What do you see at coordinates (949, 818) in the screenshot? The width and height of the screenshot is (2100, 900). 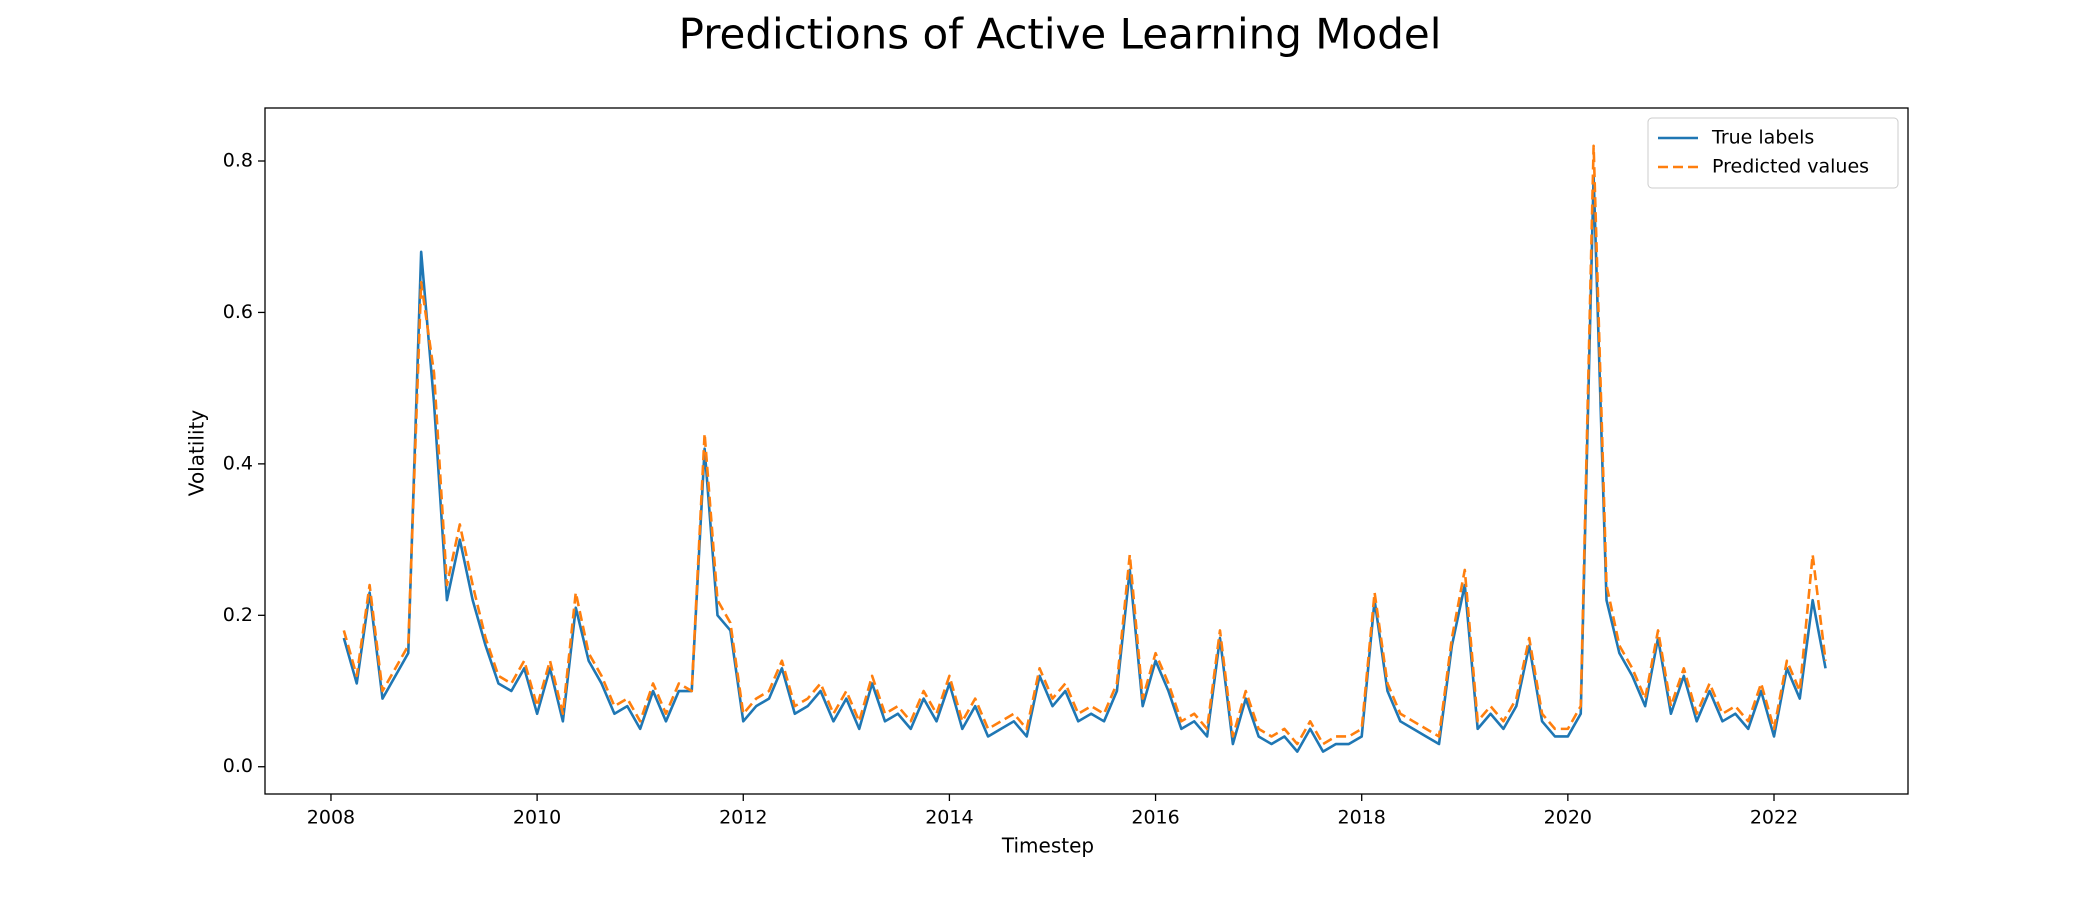 I see `x-tick-label: 2014` at bounding box center [949, 818].